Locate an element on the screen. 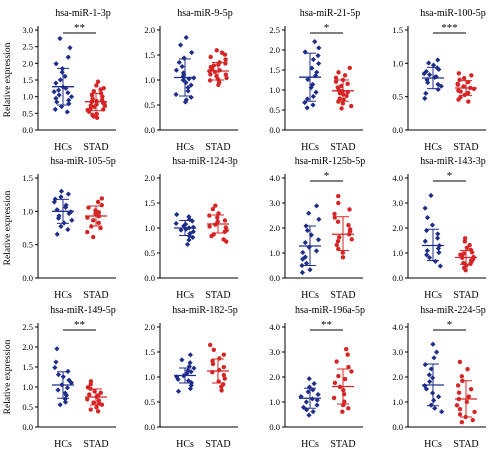 The height and width of the screenshot is (454, 500). significance-label: * is located at coordinates (327, 176).